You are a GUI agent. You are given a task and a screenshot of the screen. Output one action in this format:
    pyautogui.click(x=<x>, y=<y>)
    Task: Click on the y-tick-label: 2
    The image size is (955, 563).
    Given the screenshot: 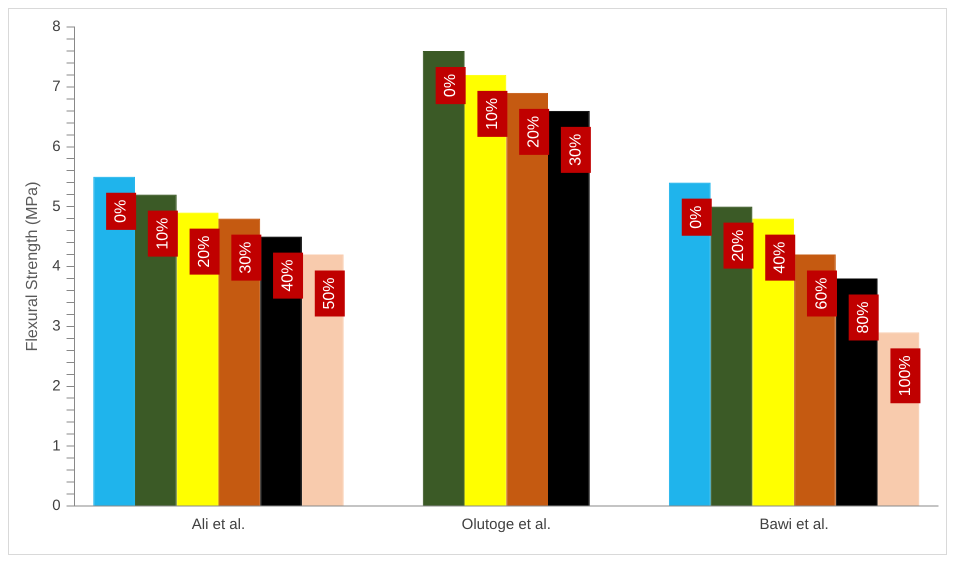 What is the action you would take?
    pyautogui.click(x=56, y=385)
    